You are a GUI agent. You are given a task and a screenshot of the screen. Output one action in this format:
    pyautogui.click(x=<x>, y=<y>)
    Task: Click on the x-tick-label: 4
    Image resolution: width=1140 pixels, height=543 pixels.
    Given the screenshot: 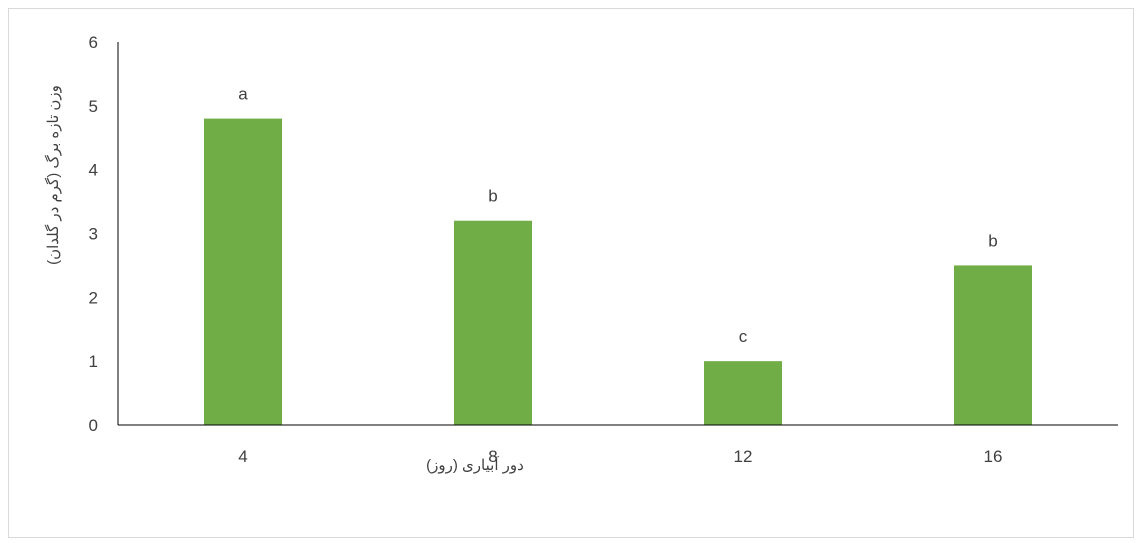 What is the action you would take?
    pyautogui.click(x=242, y=456)
    